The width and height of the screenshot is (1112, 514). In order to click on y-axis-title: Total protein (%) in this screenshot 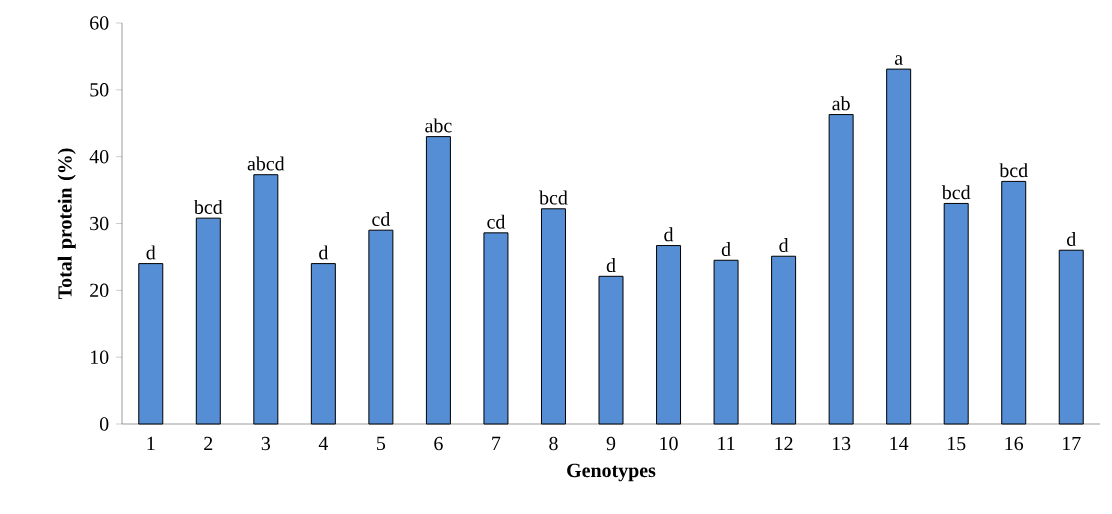, I will do `click(66, 224)`.